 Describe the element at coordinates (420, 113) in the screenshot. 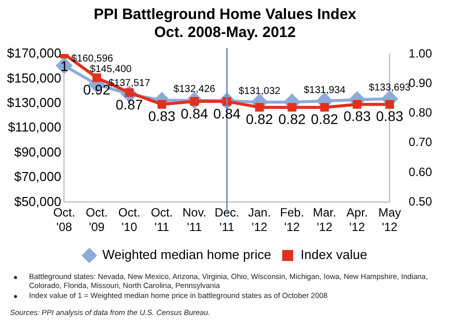

I see `y2-tick-label: 0.80` at that location.